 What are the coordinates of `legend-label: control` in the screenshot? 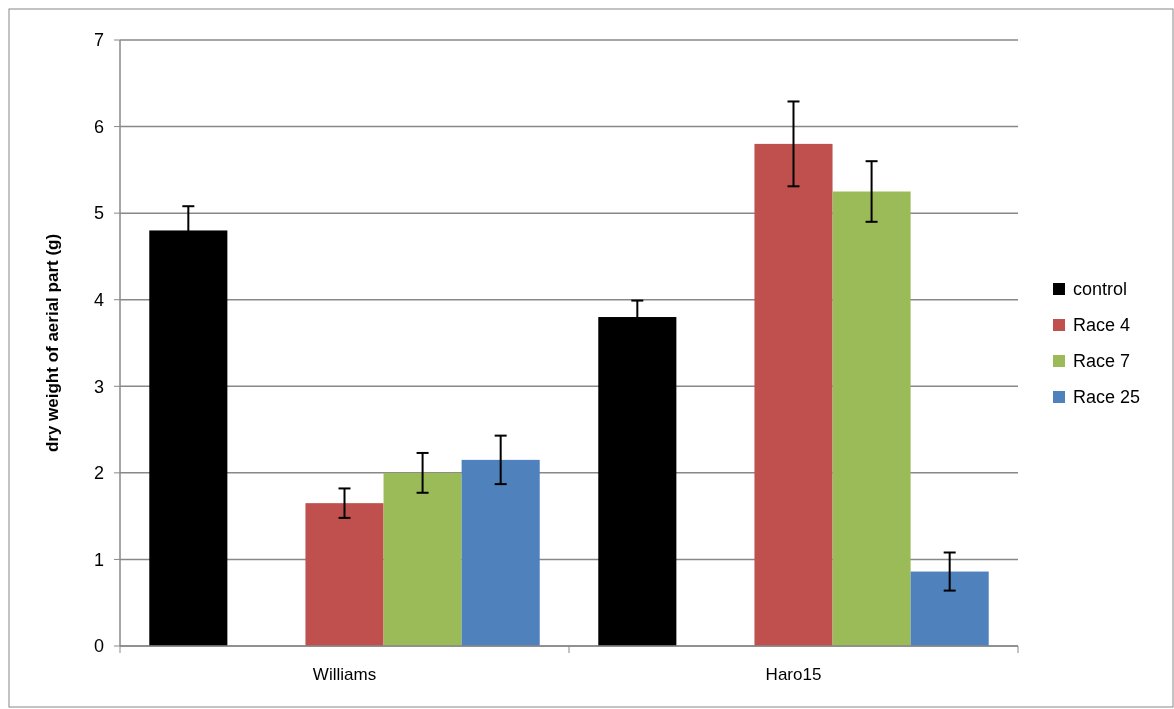 It's located at (1100, 289).